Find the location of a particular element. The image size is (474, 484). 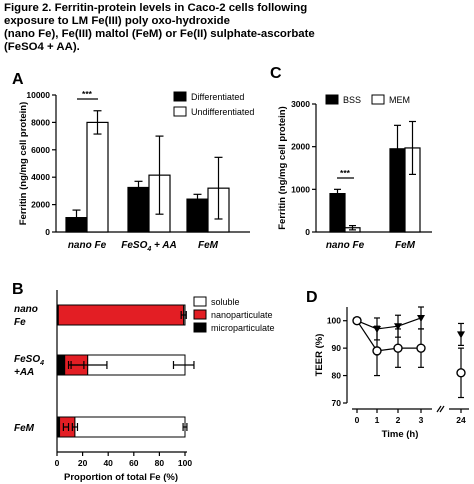

y-tick-label: 4000 is located at coordinates (40, 177).